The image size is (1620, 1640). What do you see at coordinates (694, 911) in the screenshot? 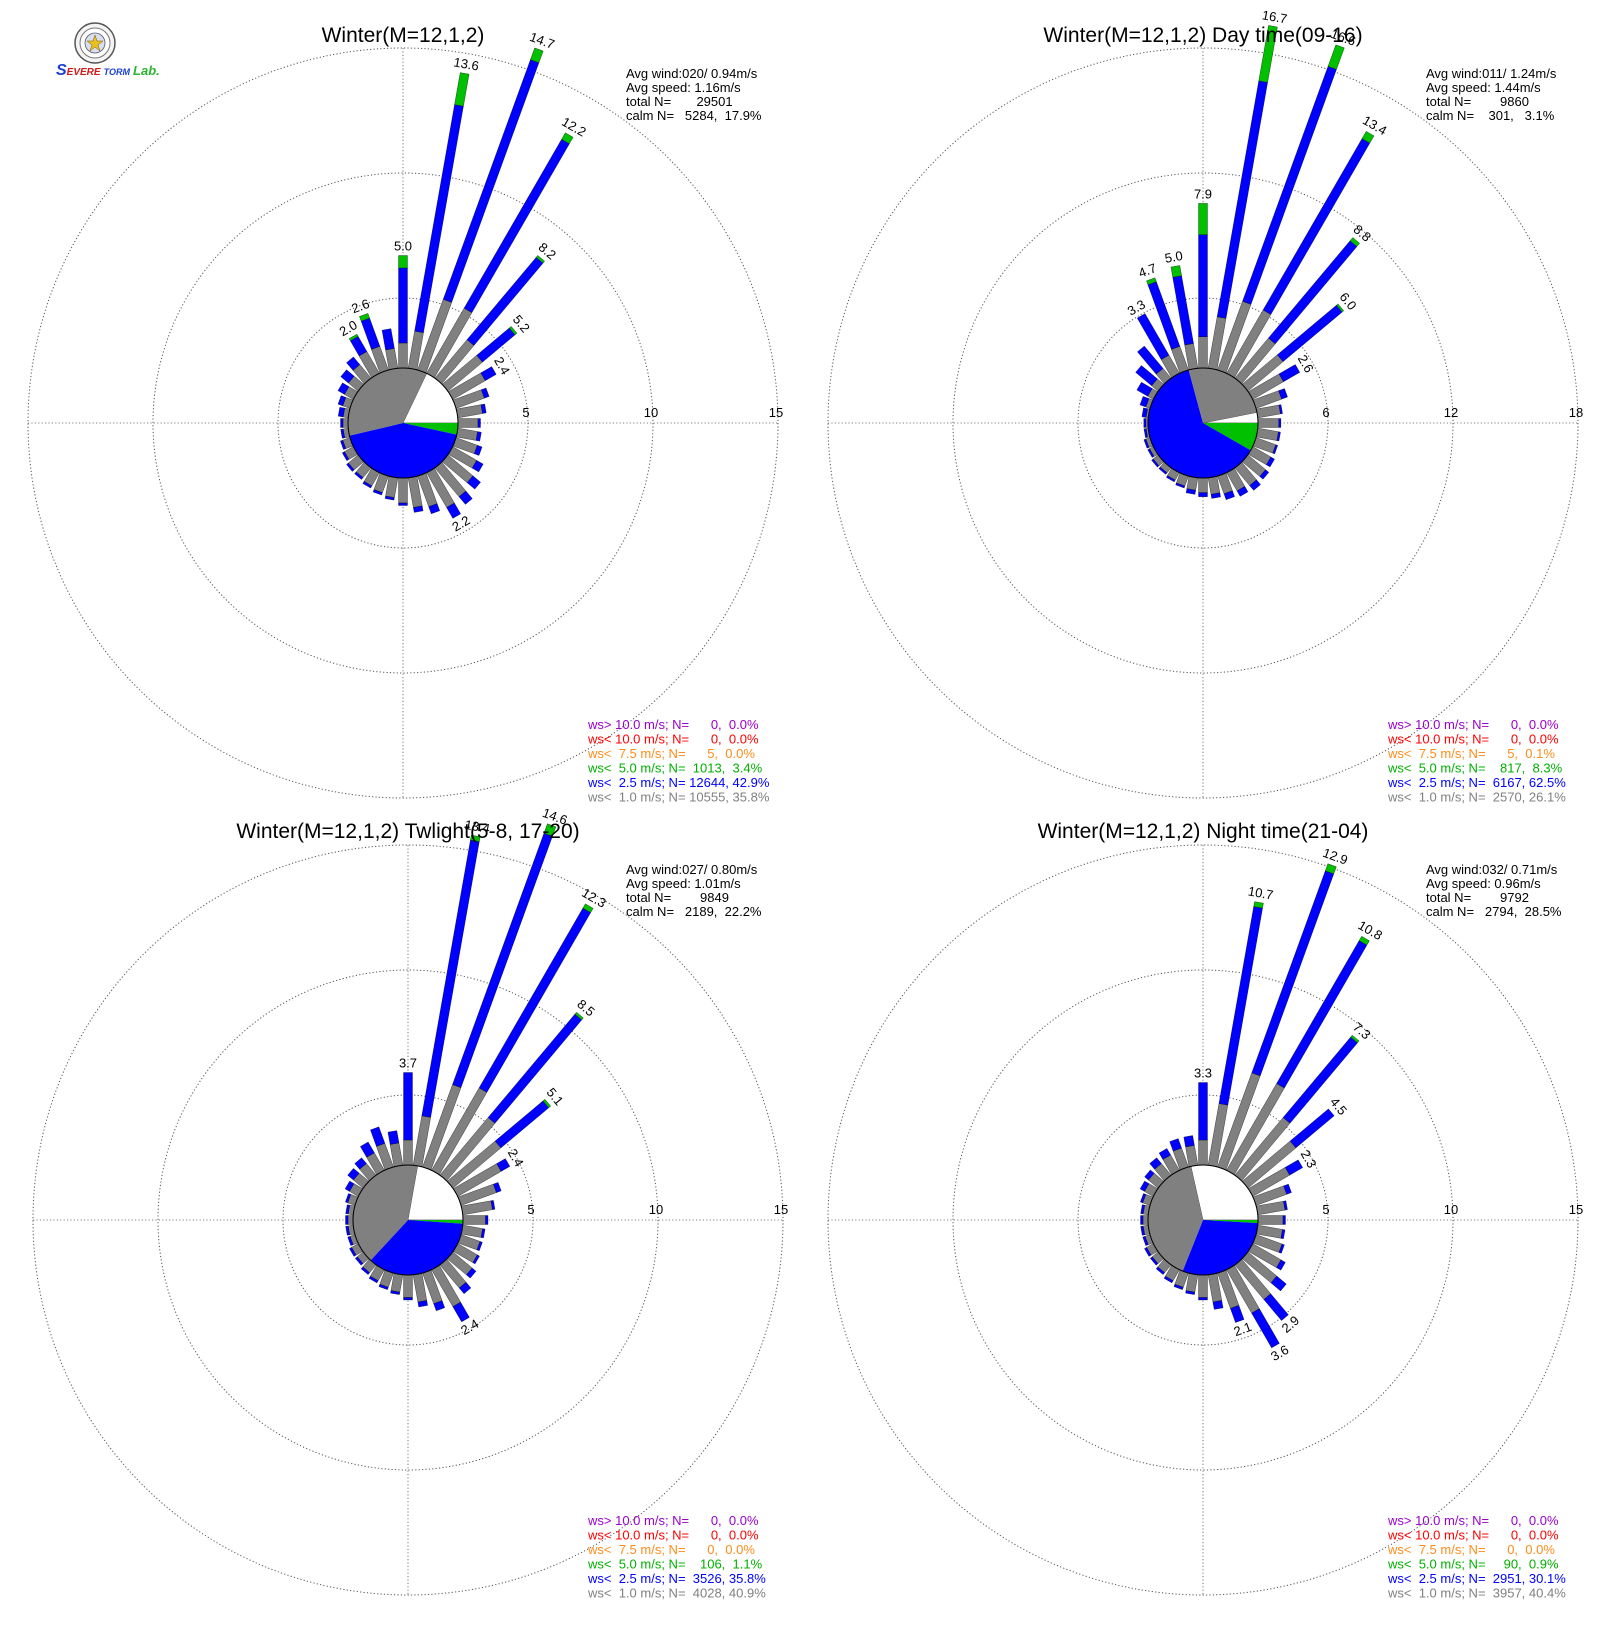
I see `stat-line: calm N= 2189, 22.2%` at bounding box center [694, 911].